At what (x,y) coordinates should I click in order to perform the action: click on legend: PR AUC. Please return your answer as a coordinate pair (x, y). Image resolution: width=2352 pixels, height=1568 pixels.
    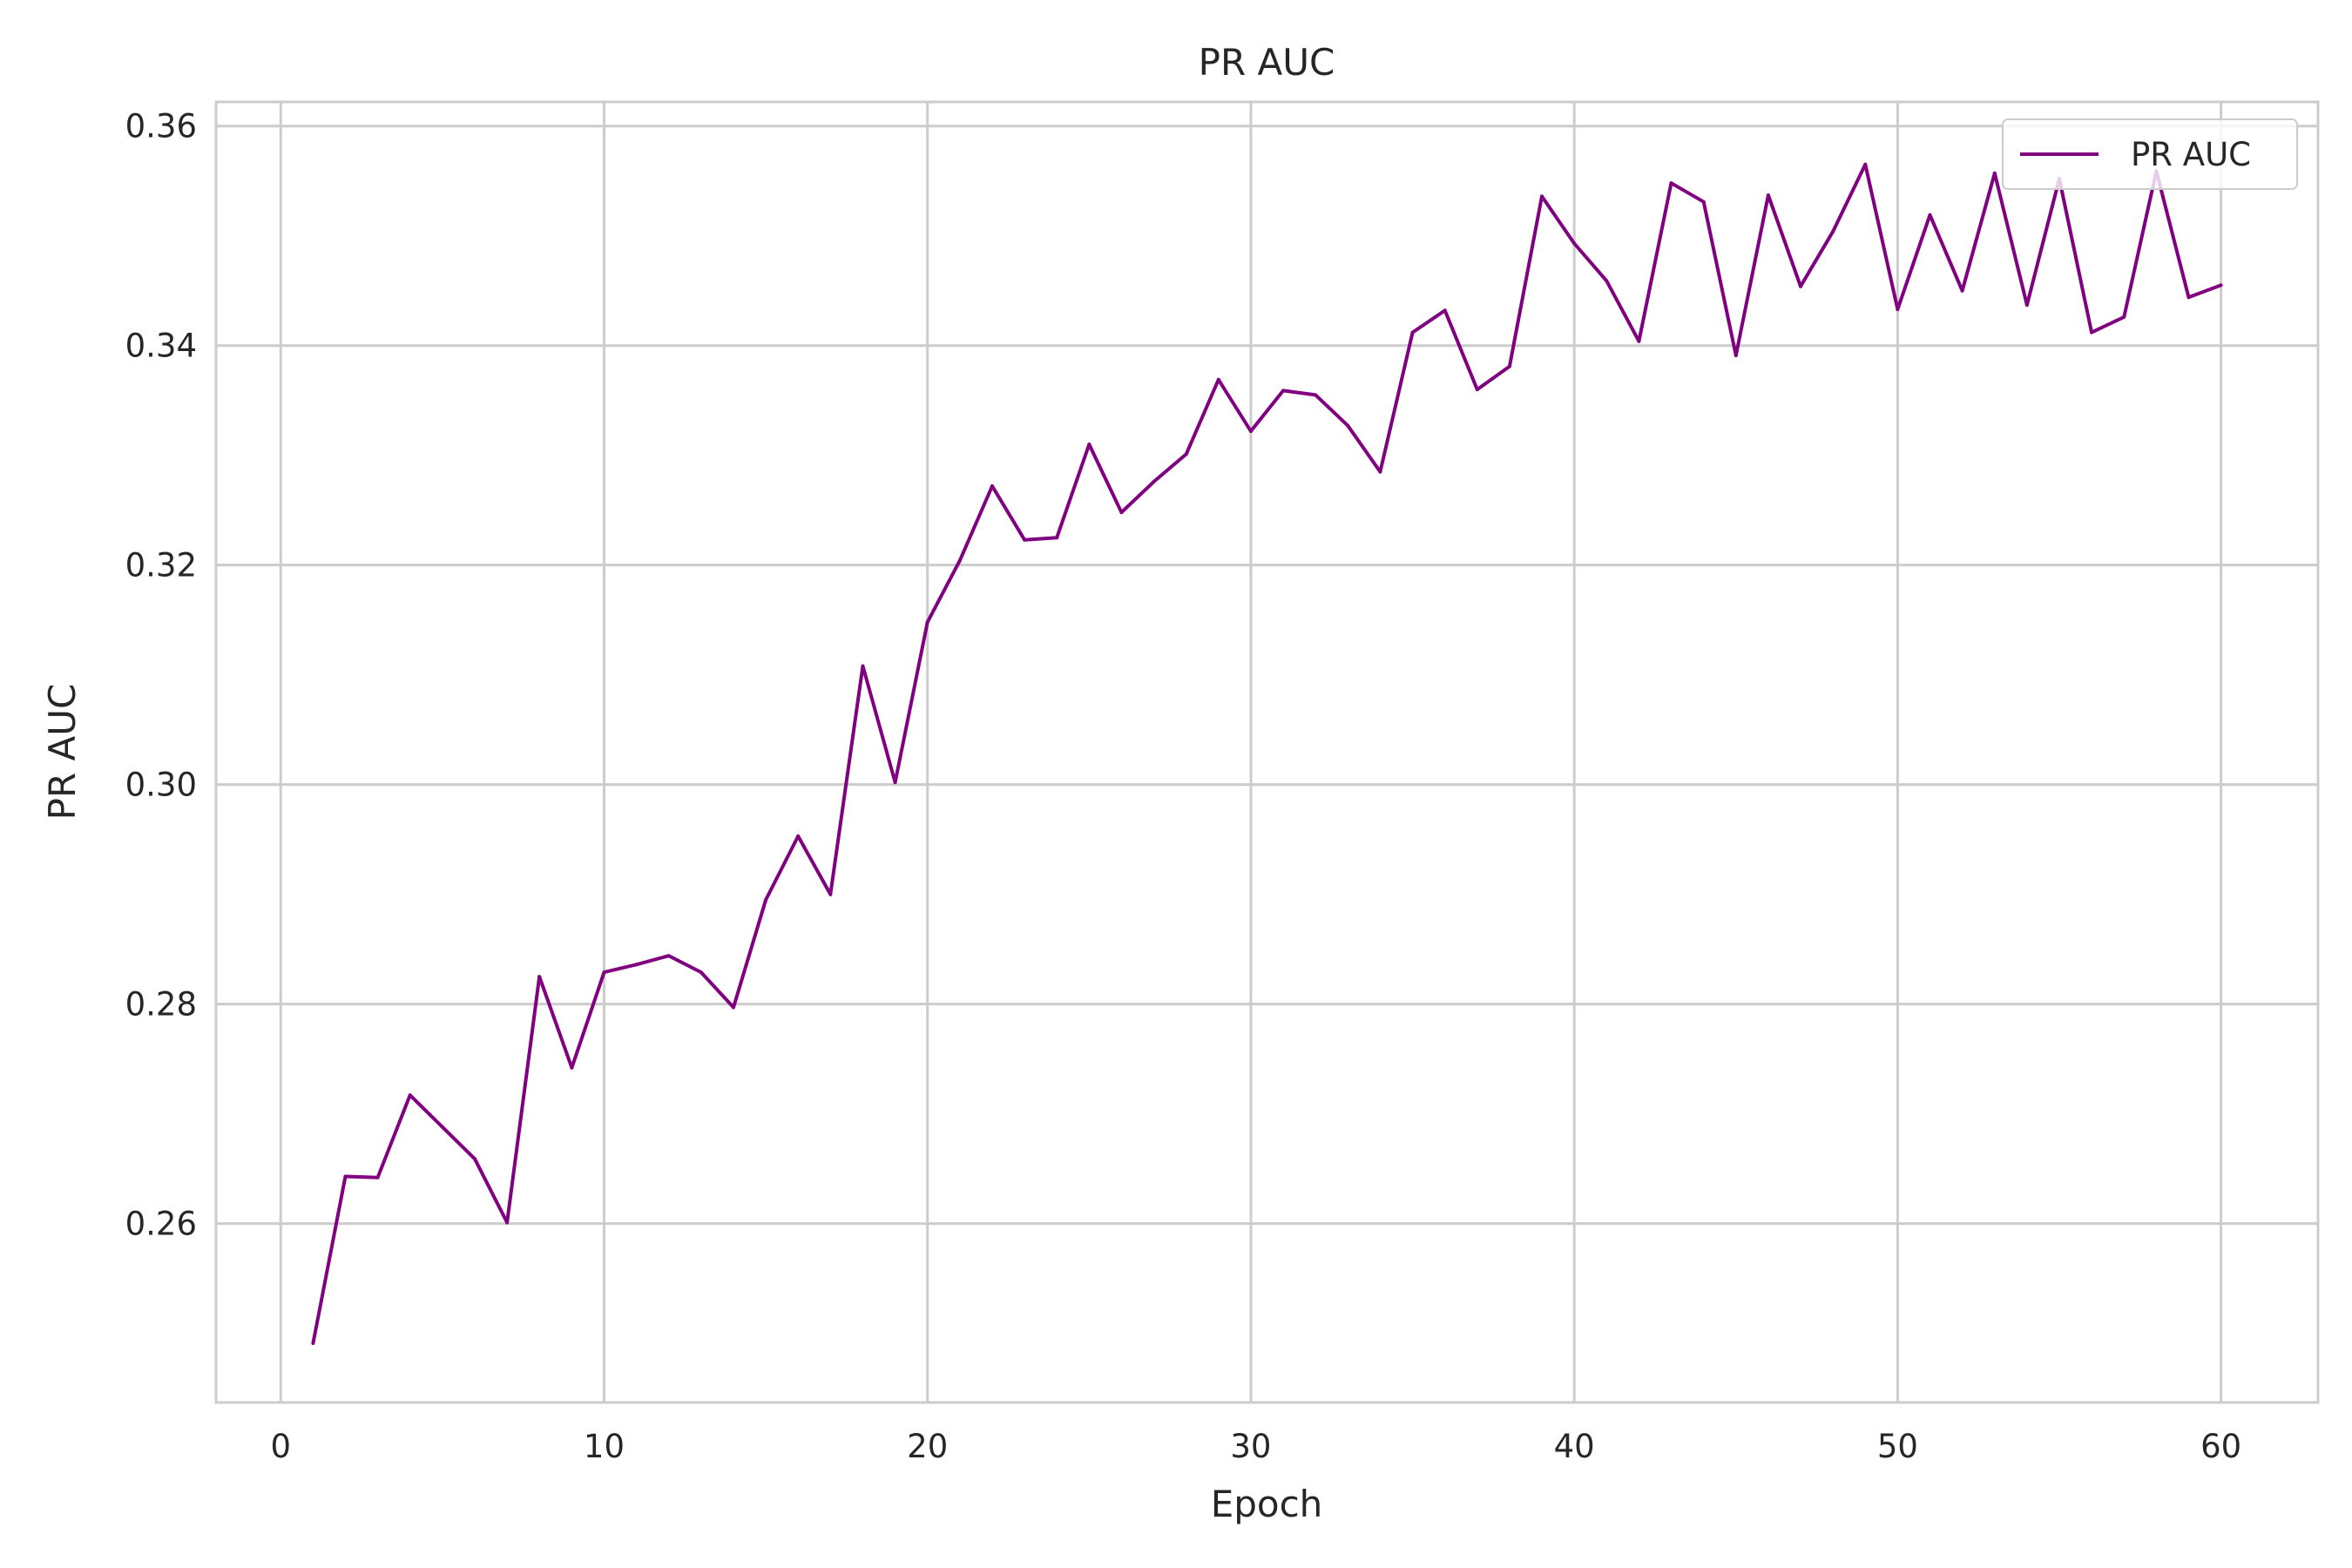
    Looking at the image, I should click on (2150, 154).